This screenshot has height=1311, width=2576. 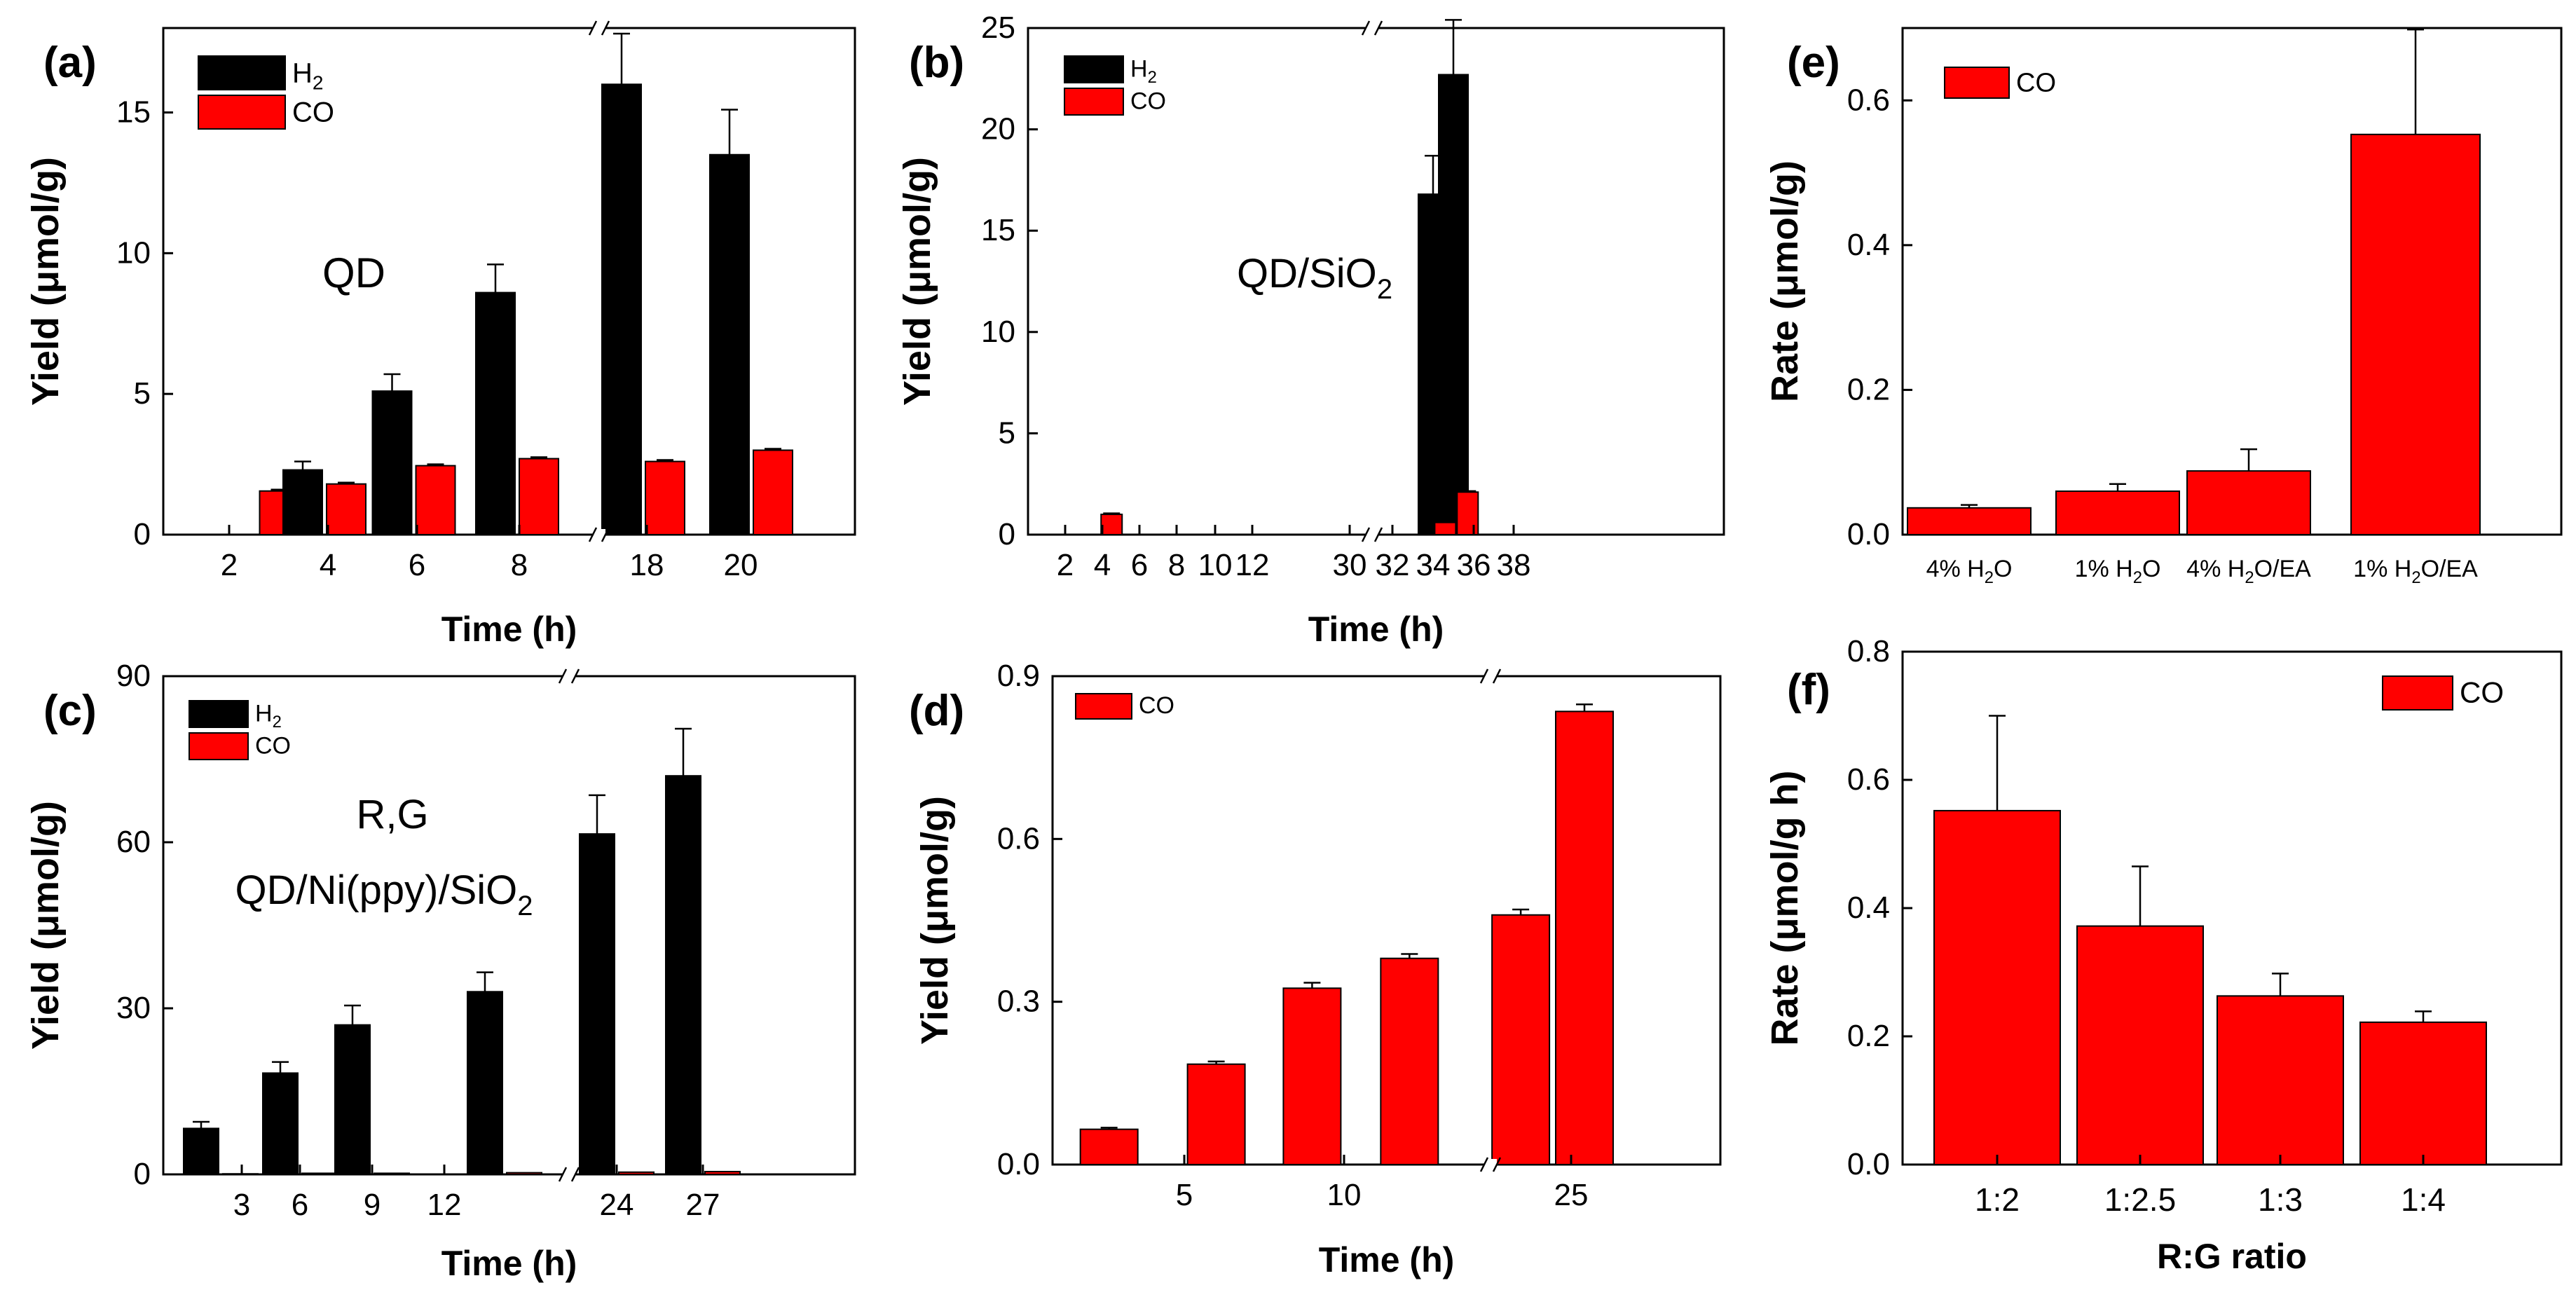 What do you see at coordinates (46, 281) in the screenshot?
I see `y-axis-label-a: Yield (μmol/g)` at bounding box center [46, 281].